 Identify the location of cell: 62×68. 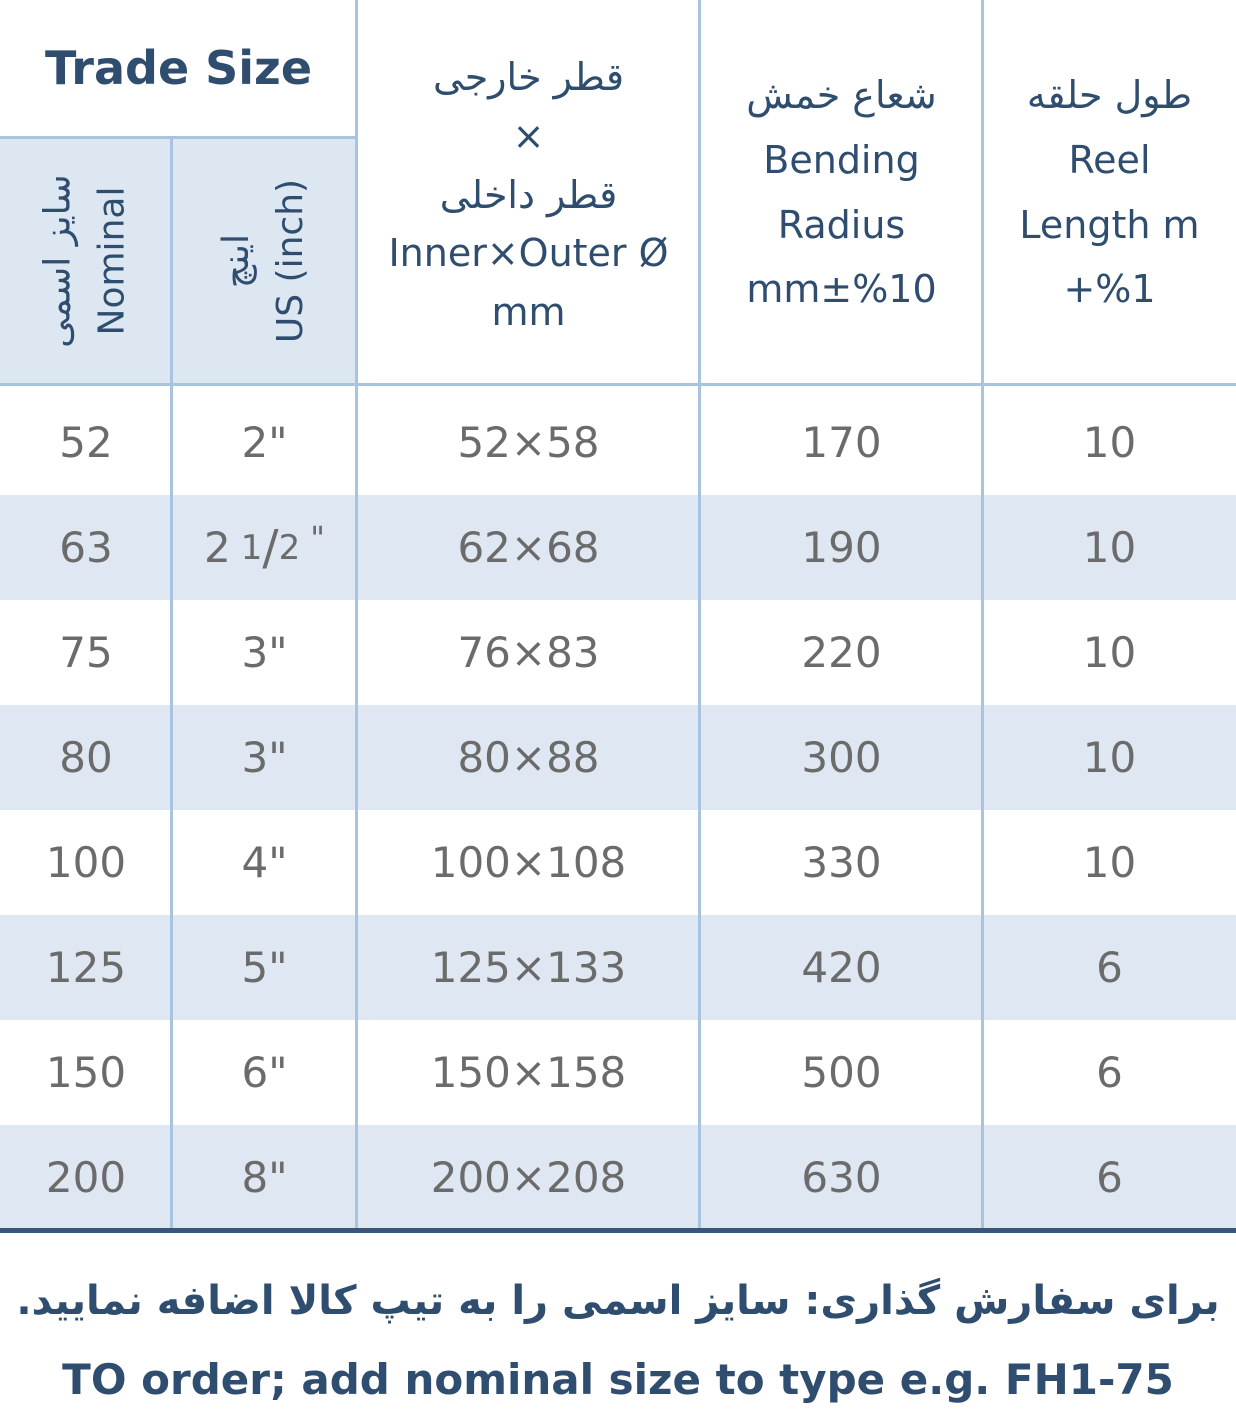
(528, 547).